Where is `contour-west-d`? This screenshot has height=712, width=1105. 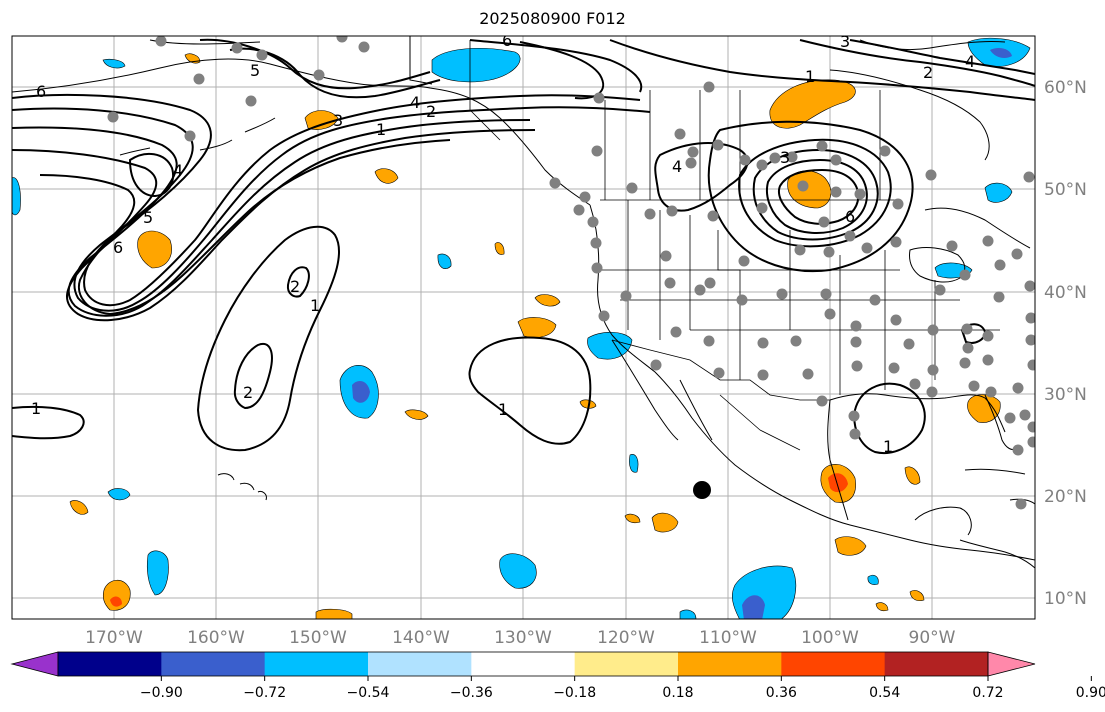 contour-west-d is located at coordinates (274, 225).